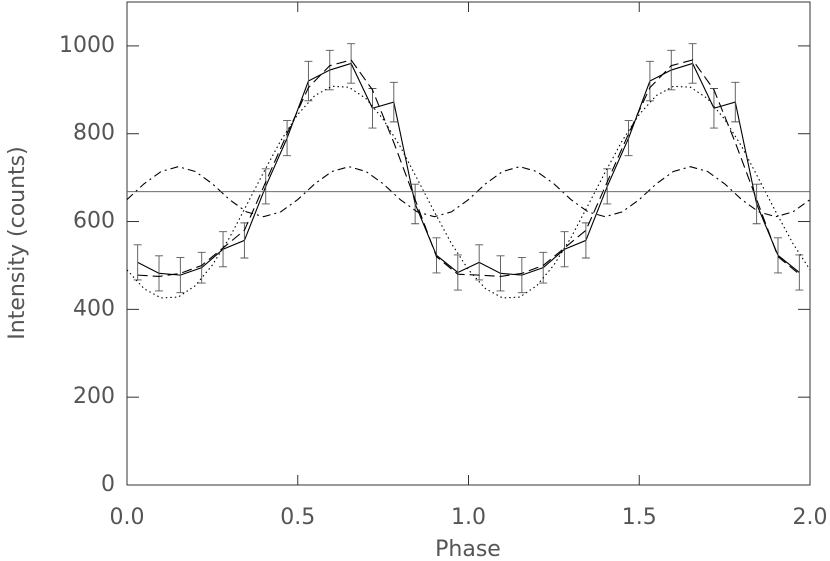  I want to click on line-dashdot, so click(468, 192).